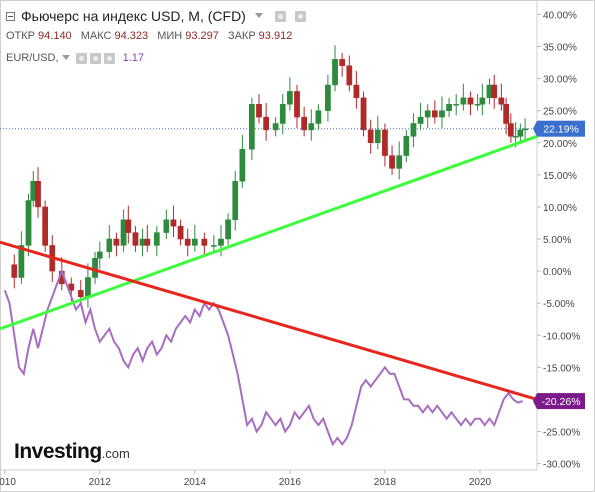  What do you see at coordinates (32, 58) in the screenshot?
I see `indicator-label: EUR/USD,` at bounding box center [32, 58].